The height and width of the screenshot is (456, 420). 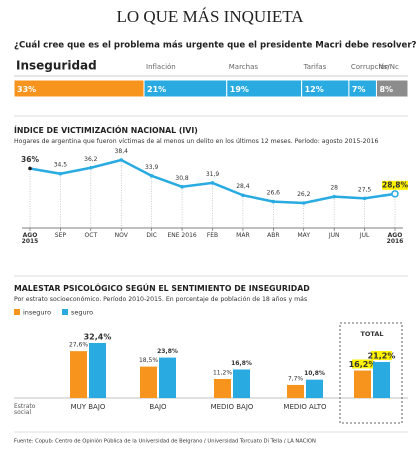 What do you see at coordinates (334, 235) in the screenshot?
I see `x-tick-label: JUN` at bounding box center [334, 235].